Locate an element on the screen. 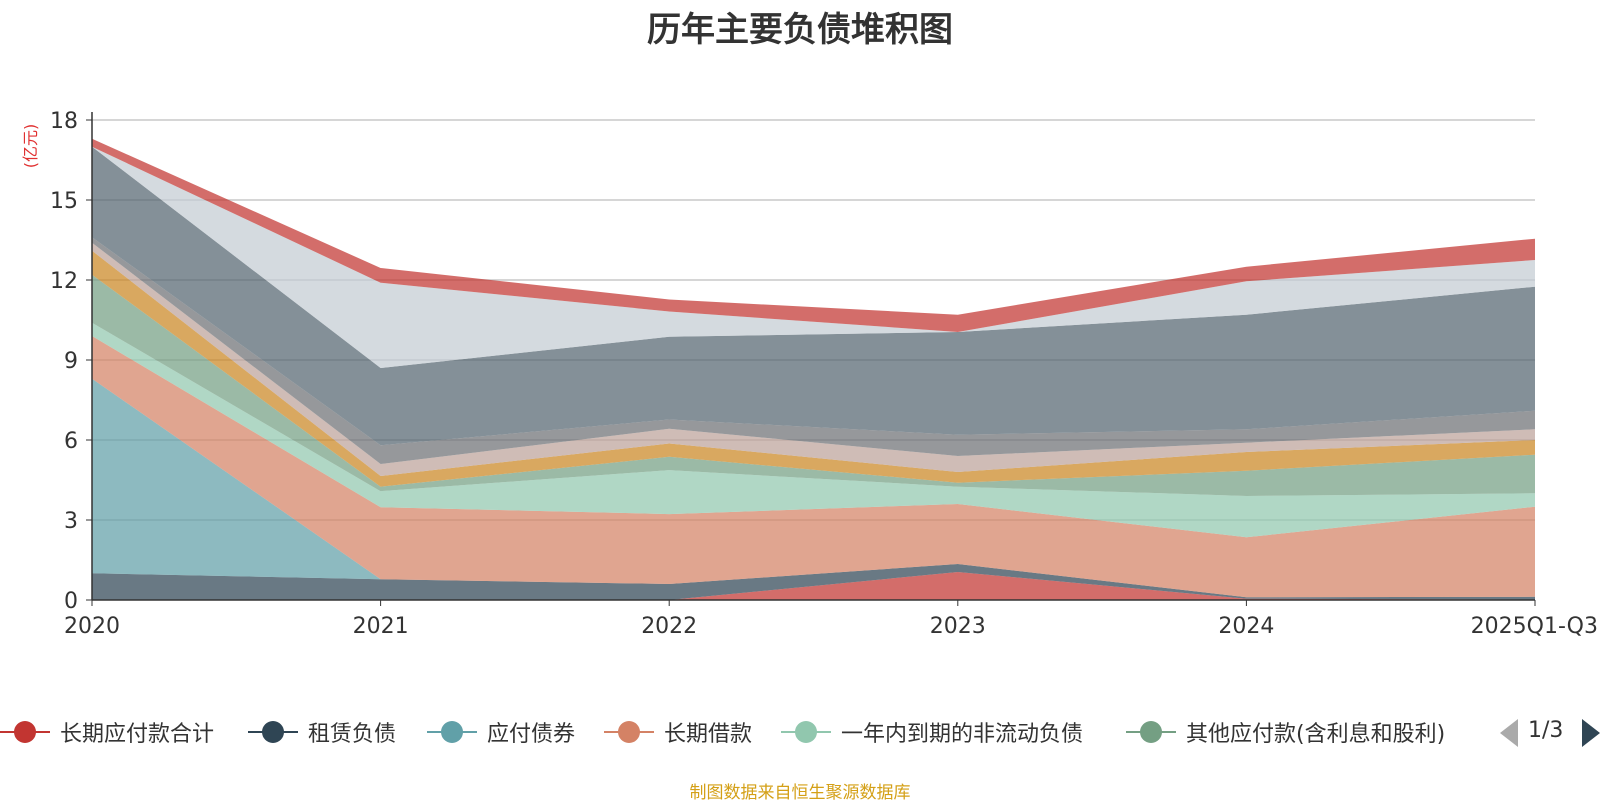 This screenshot has height=803, width=1600. page-indicator: 1/3 is located at coordinates (1546, 730).